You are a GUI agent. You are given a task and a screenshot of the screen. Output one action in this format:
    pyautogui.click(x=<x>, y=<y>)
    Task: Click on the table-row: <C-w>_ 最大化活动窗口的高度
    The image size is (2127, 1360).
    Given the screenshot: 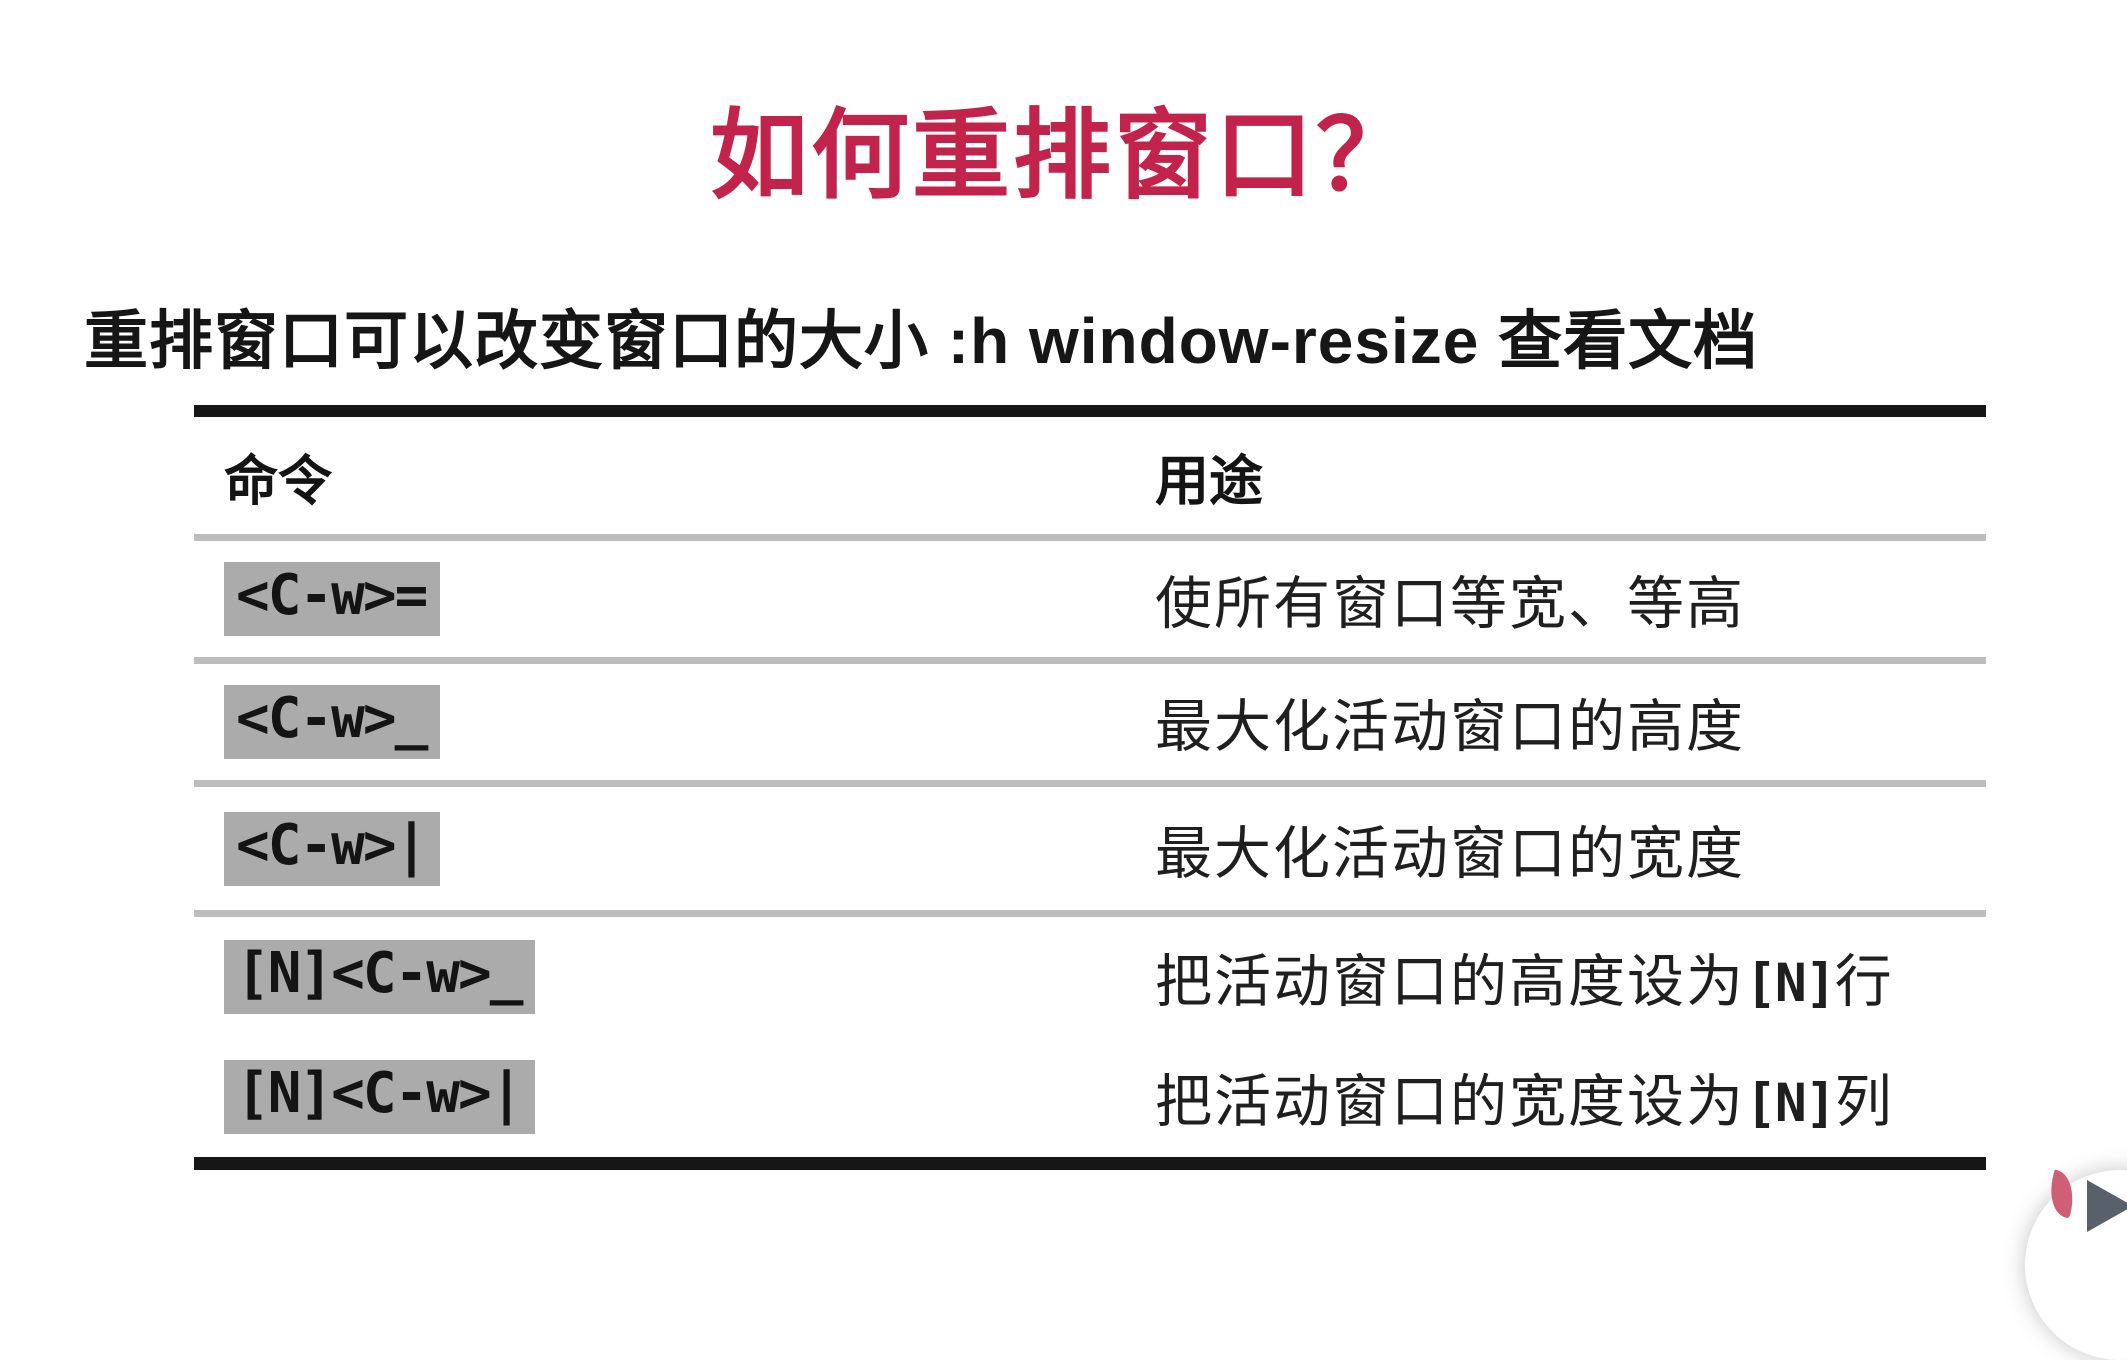 What is the action you would take?
    pyautogui.click(x=1090, y=722)
    